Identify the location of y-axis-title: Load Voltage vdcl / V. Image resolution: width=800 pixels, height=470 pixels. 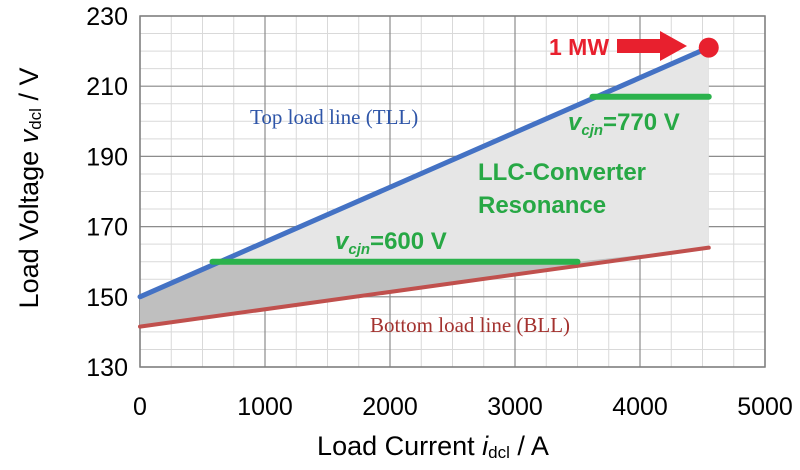
(29, 188).